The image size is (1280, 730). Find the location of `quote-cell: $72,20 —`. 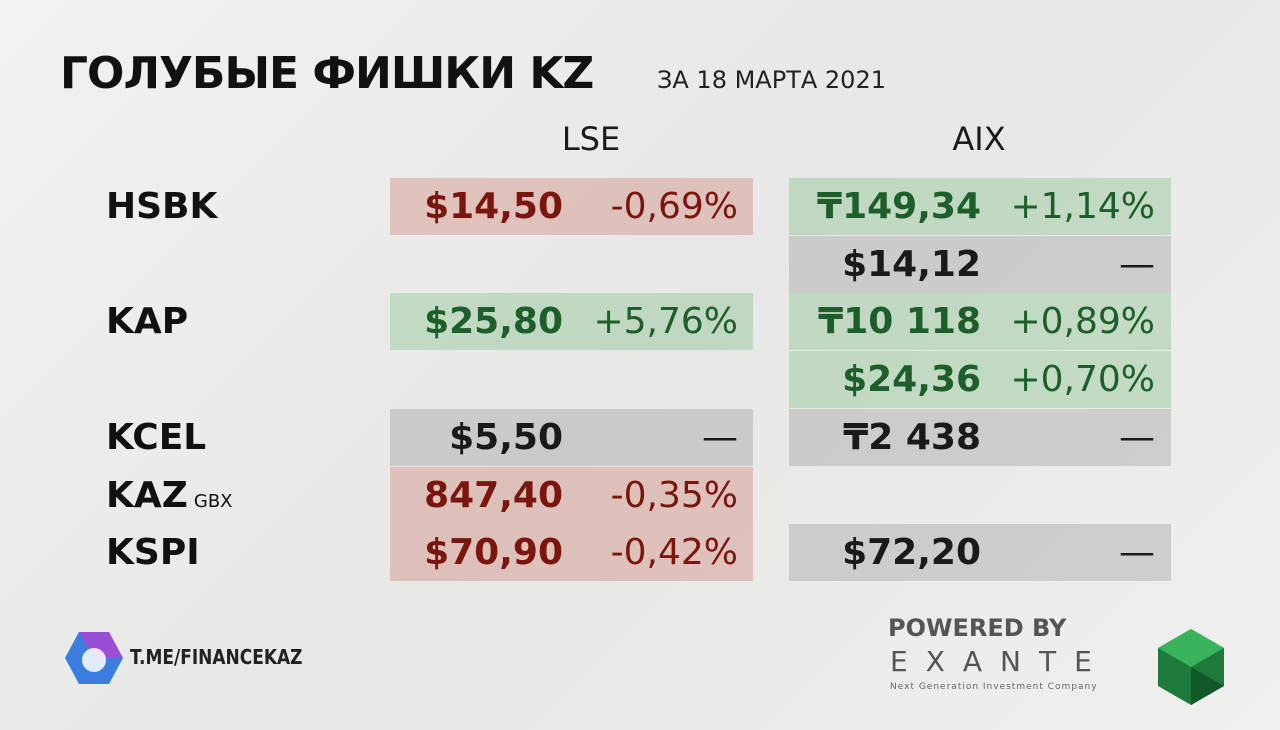

quote-cell: $72,20 — is located at coordinates (980, 553).